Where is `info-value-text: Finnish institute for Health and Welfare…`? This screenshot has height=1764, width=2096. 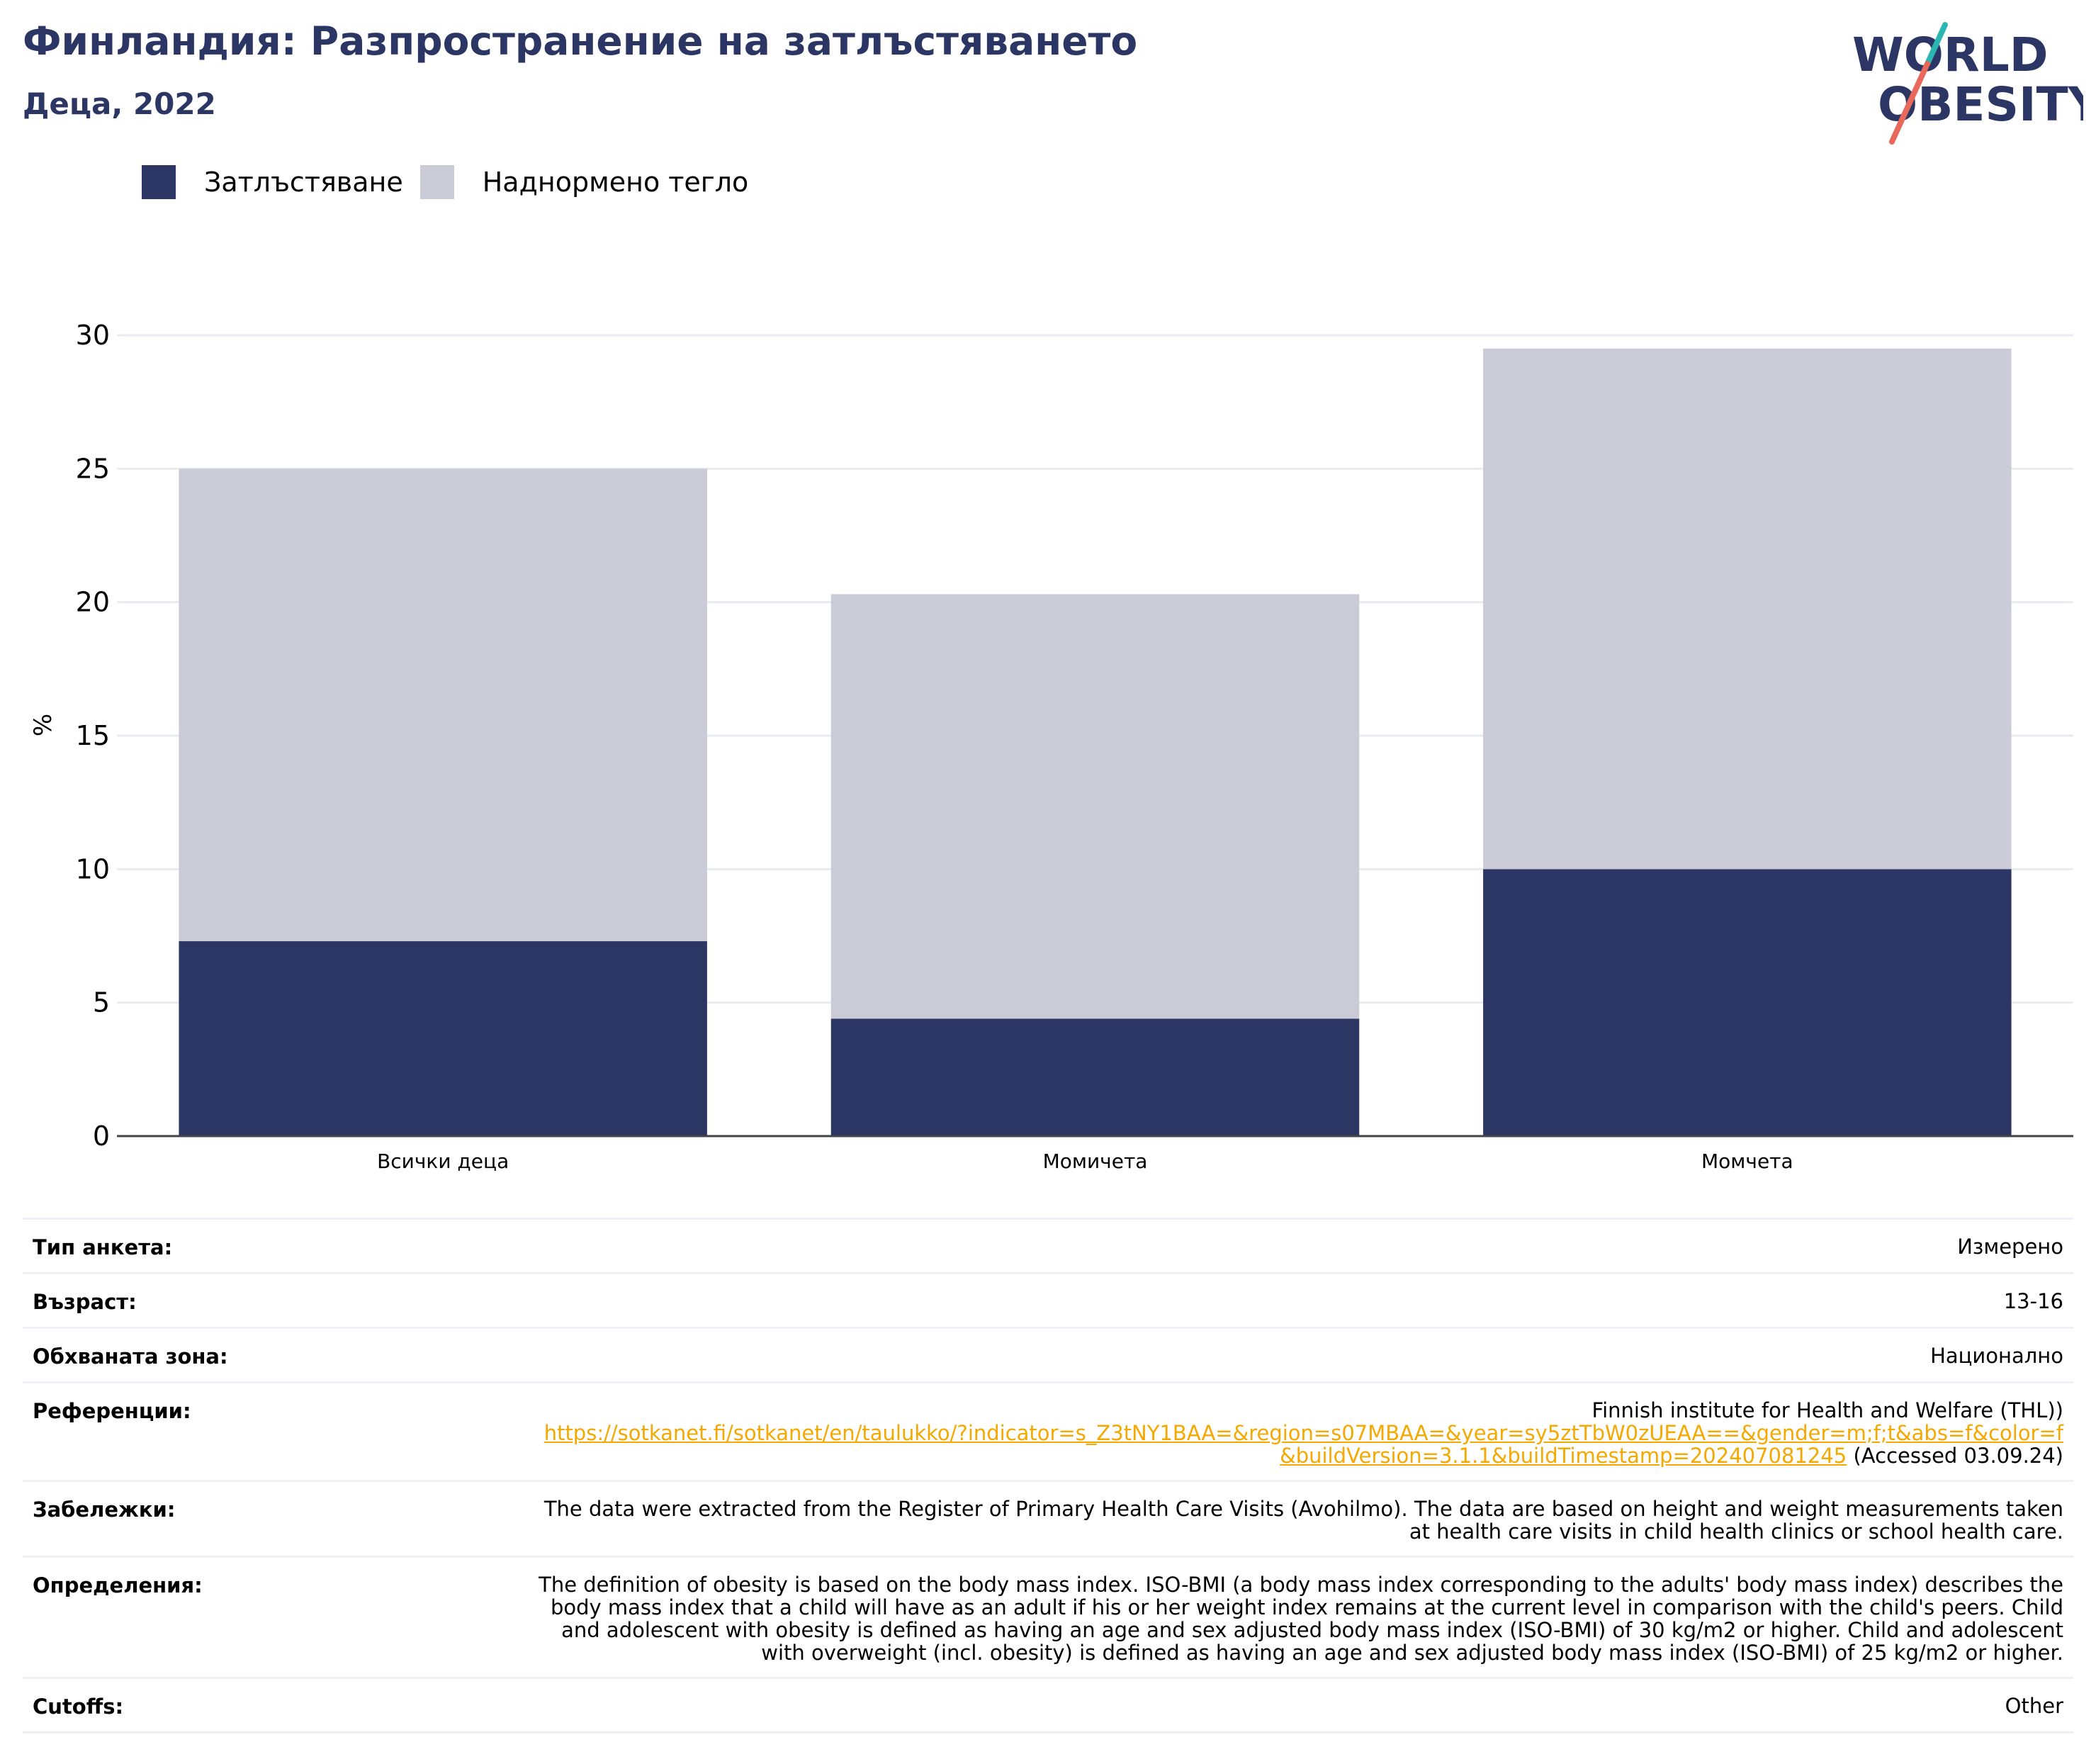
info-value-text: Finnish institute for Health and Welfare… is located at coordinates (1827, 1410).